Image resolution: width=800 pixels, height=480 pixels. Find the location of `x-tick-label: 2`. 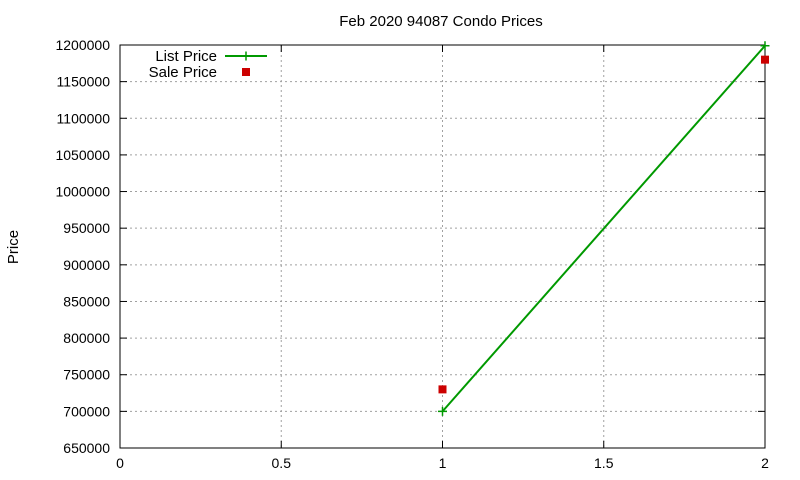

x-tick-label: 2 is located at coordinates (765, 463).